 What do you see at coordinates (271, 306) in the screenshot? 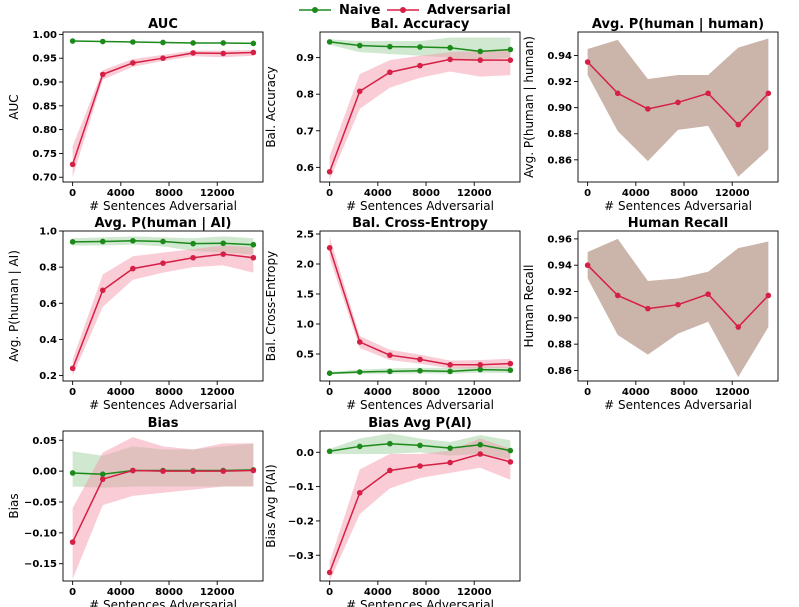
I see `y-axis-label: Bal. Cross-Entropy` at bounding box center [271, 306].